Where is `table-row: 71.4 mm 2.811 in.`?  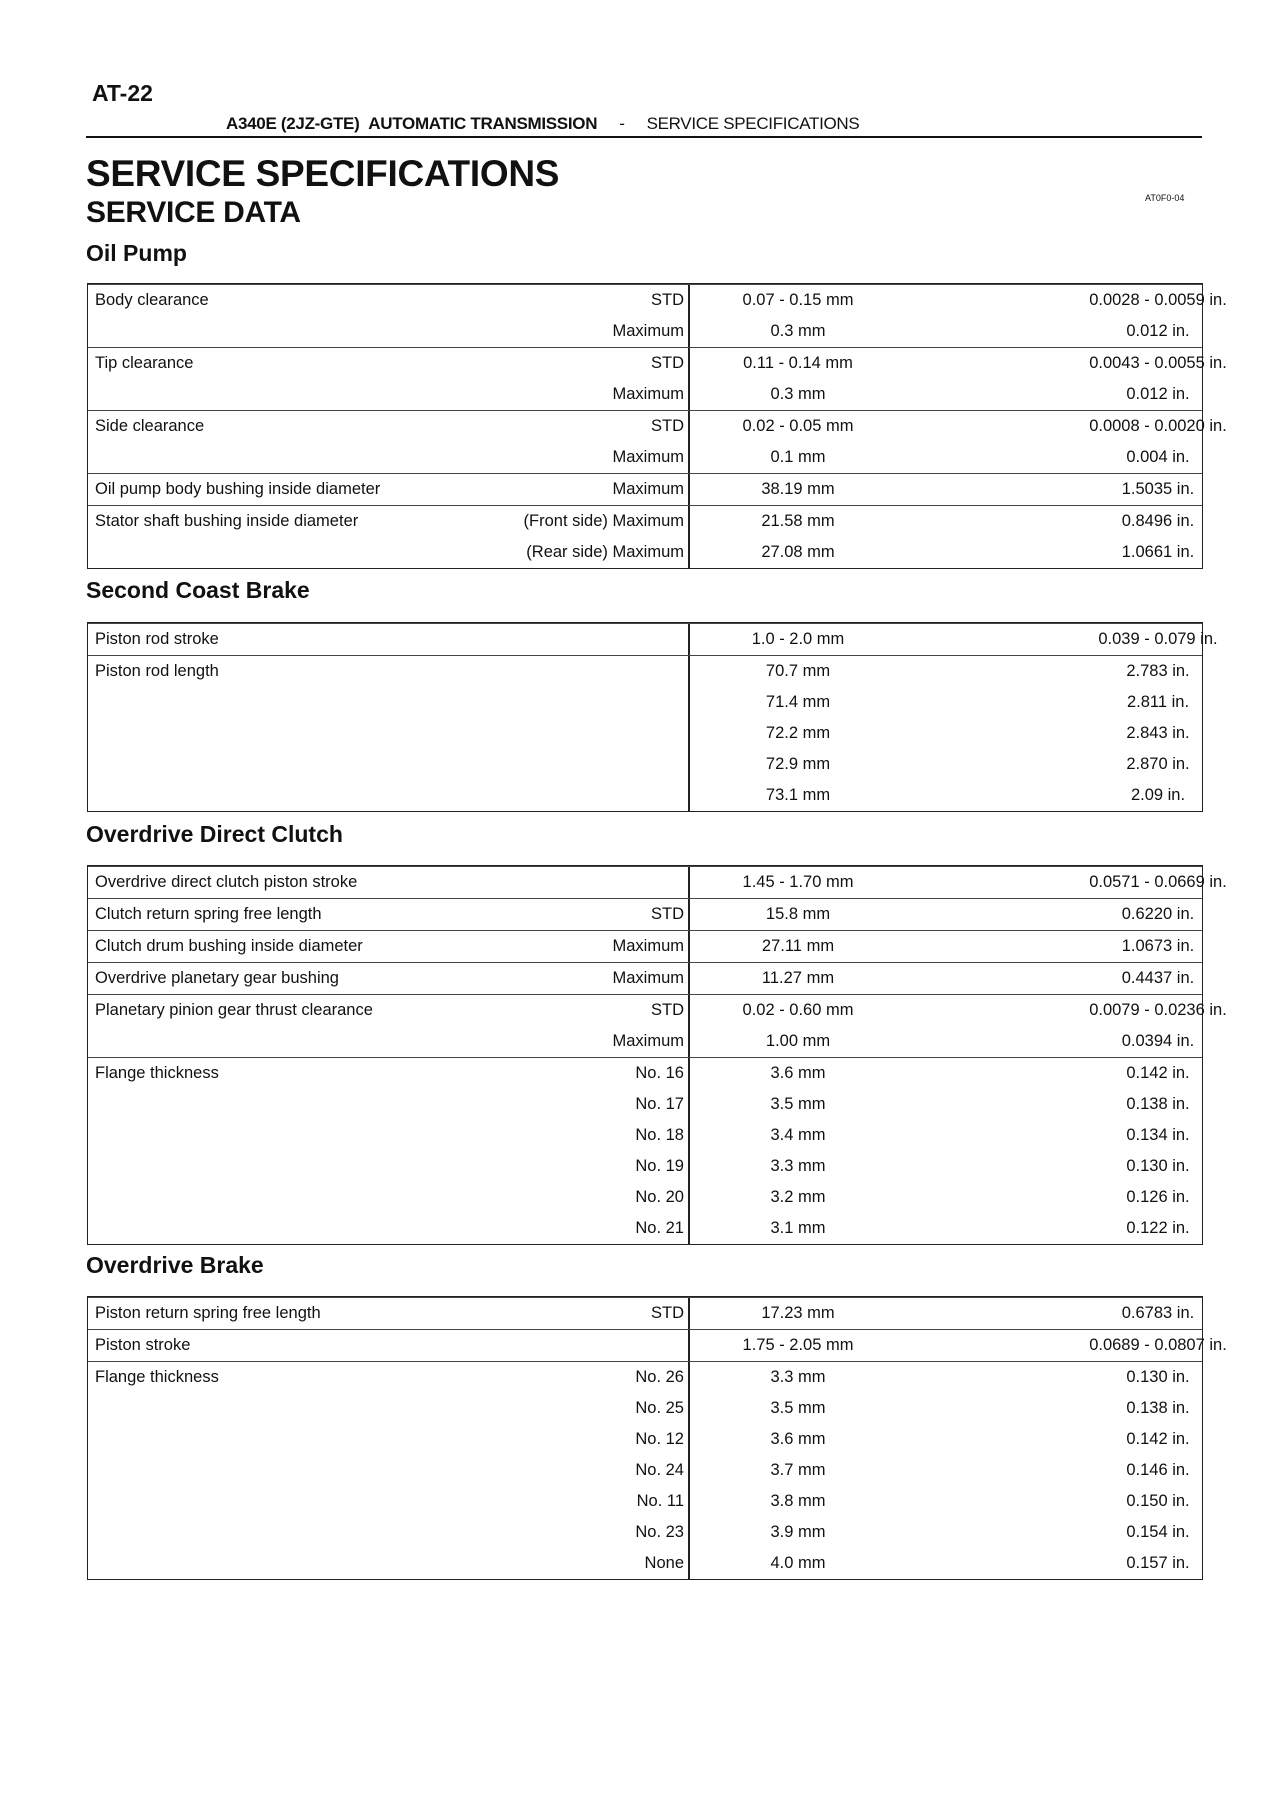 table-row: 71.4 mm 2.811 in. is located at coordinates (645, 702).